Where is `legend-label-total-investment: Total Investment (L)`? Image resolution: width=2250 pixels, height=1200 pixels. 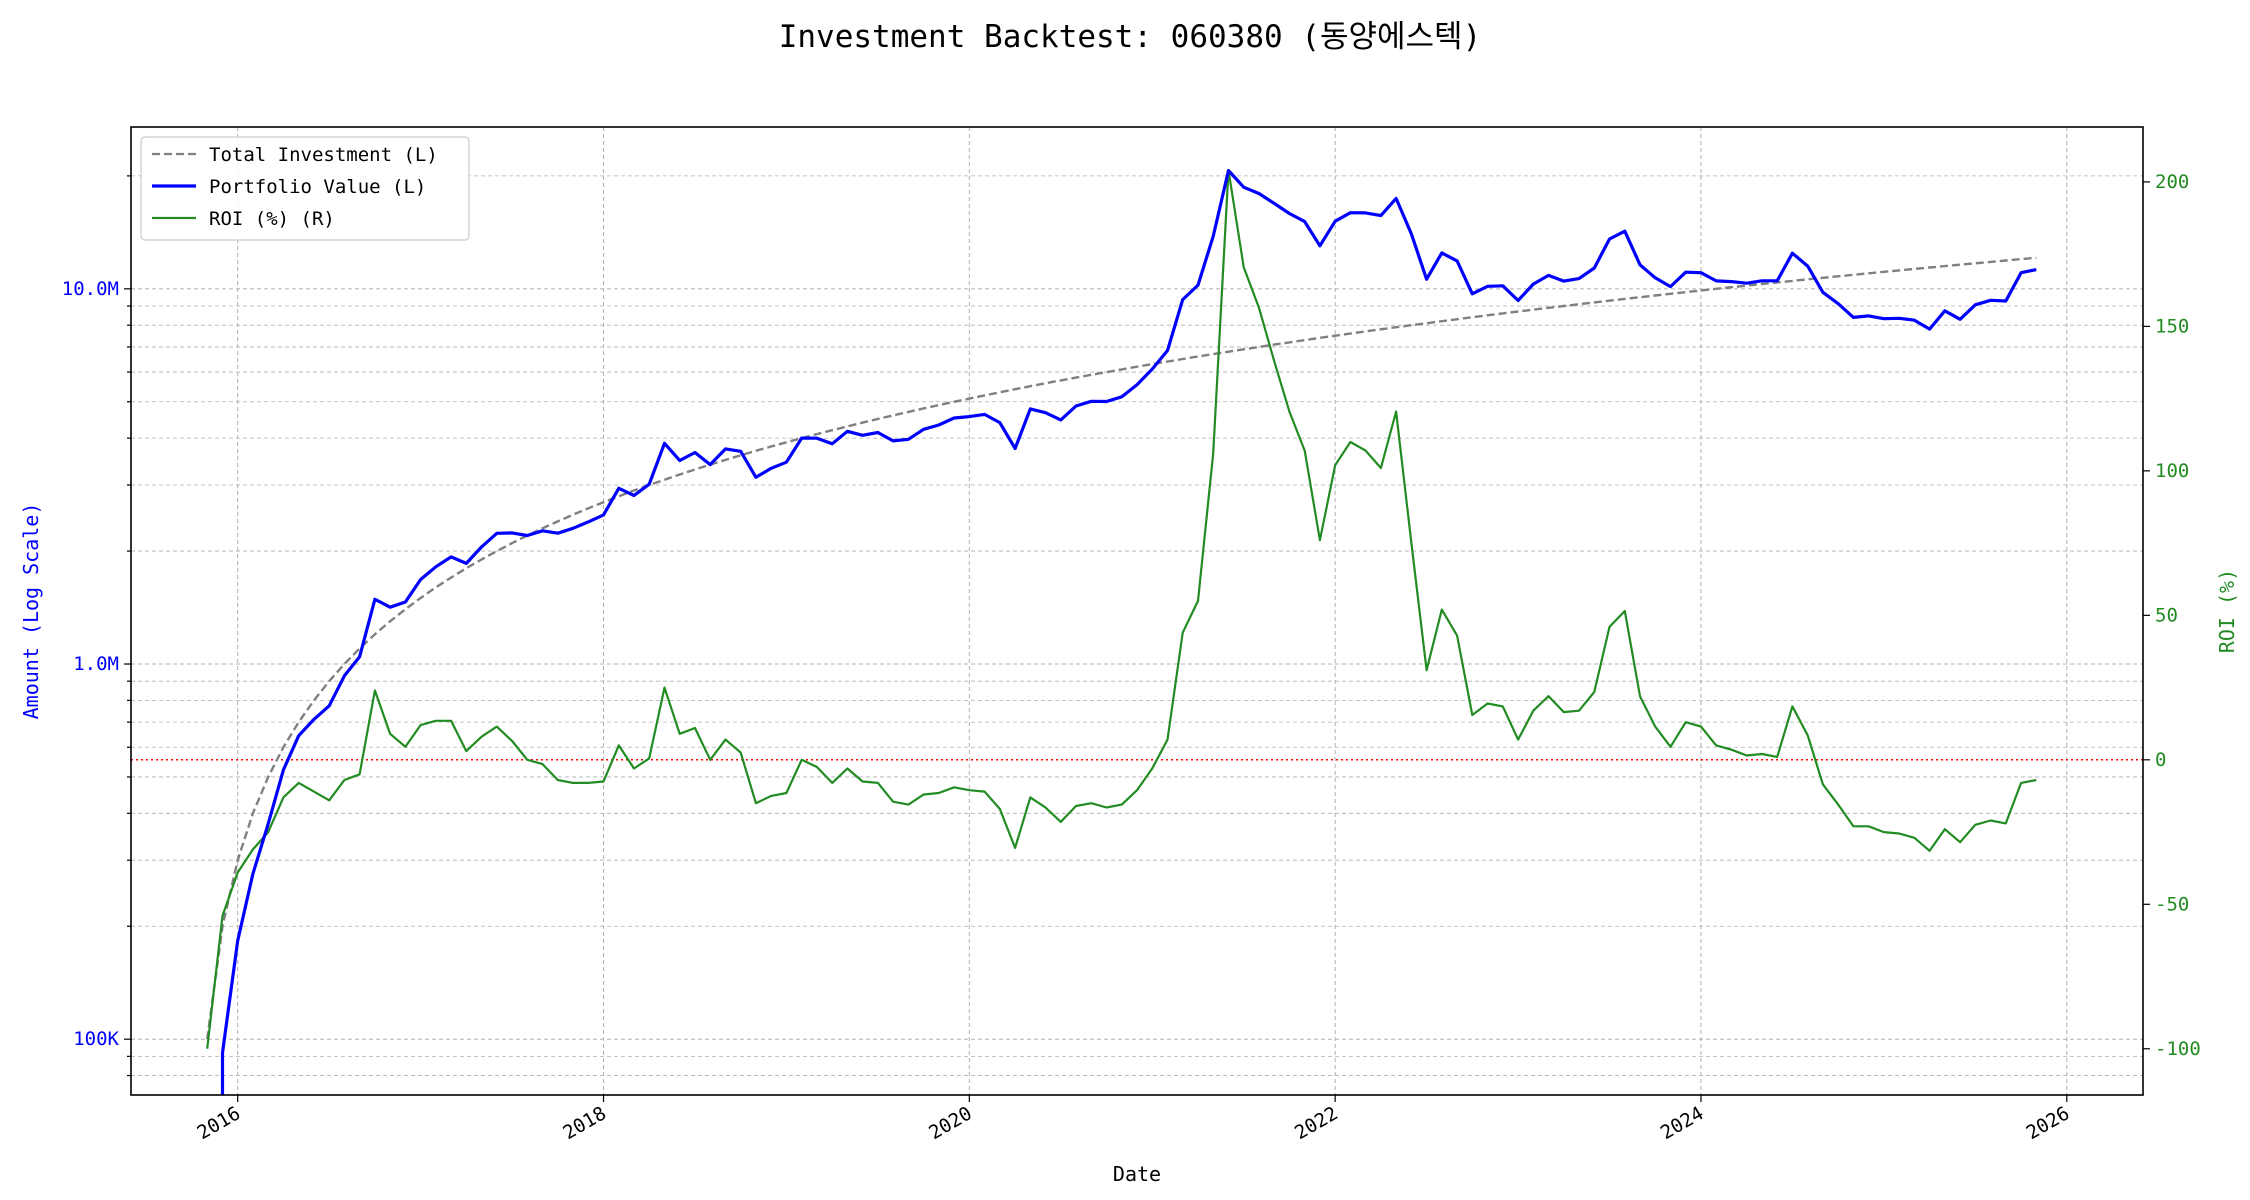 legend-label-total-investment: Total Investment (L) is located at coordinates (323, 155).